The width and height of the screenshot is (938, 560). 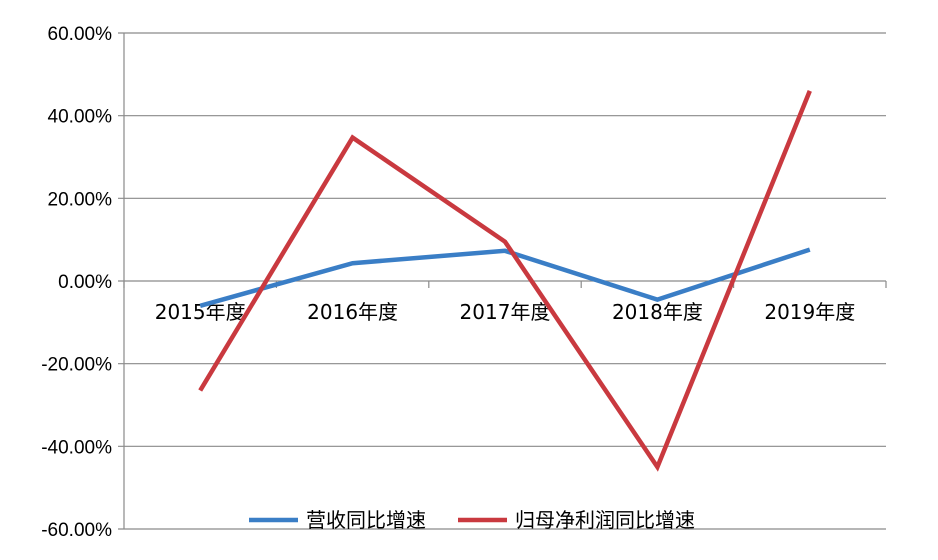 What do you see at coordinates (605, 520) in the screenshot?
I see `legend-label: 归母净利润同比增速` at bounding box center [605, 520].